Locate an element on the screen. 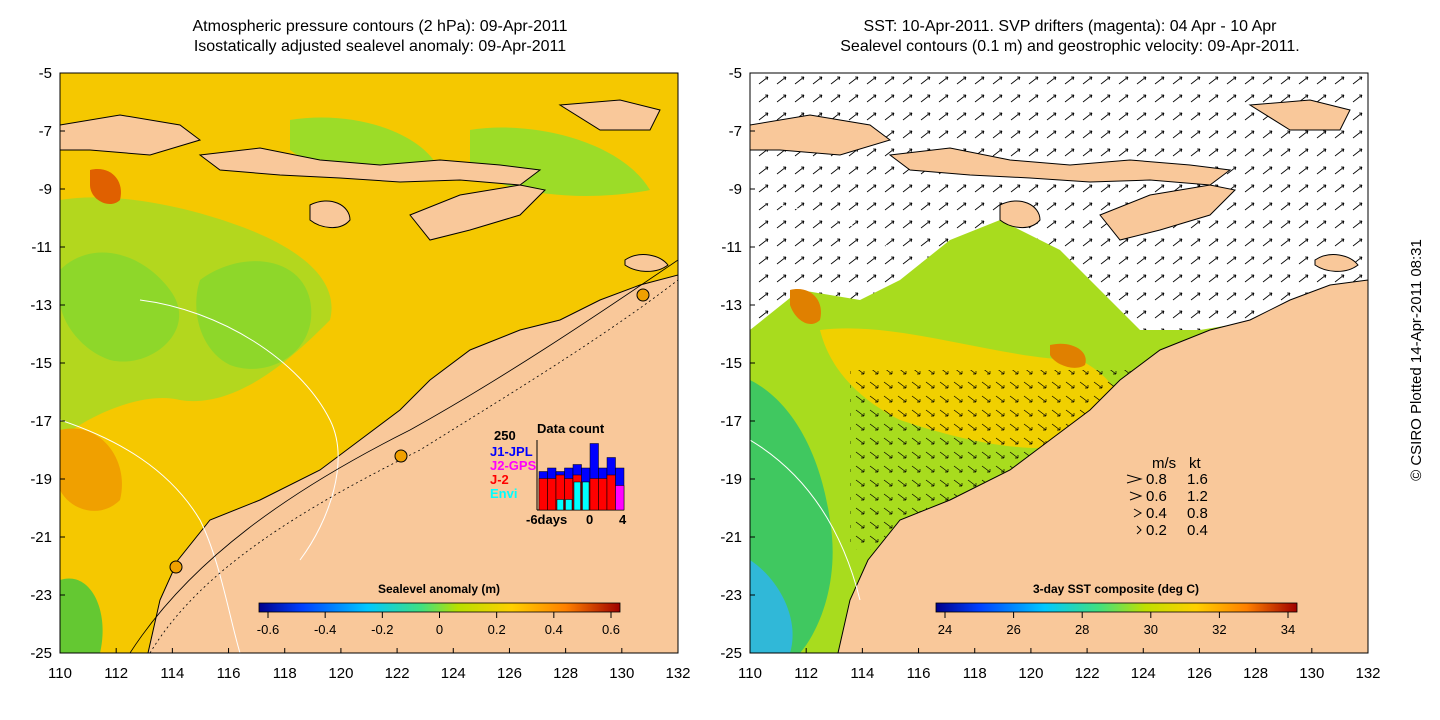  timor-island is located at coordinates (1168, 212).